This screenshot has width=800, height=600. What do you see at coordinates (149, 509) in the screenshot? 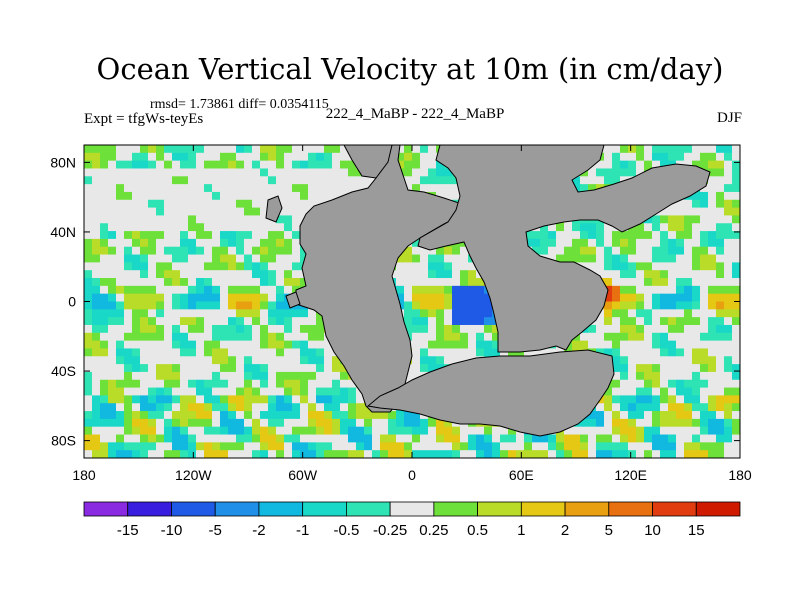
I see `colorbar-swatch` at bounding box center [149, 509].